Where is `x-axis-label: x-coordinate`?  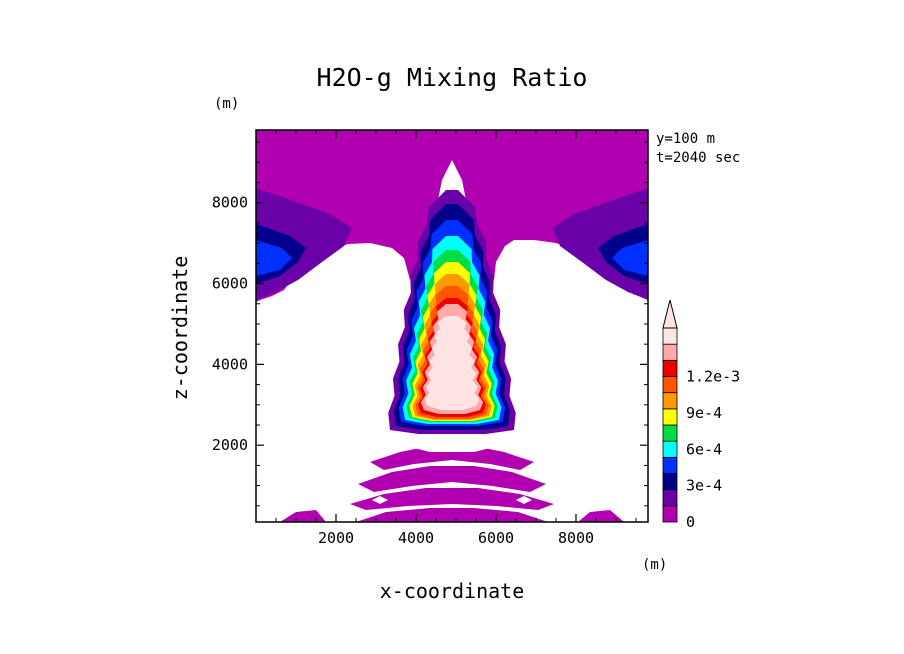
x-axis-label: x-coordinate is located at coordinates (452, 591).